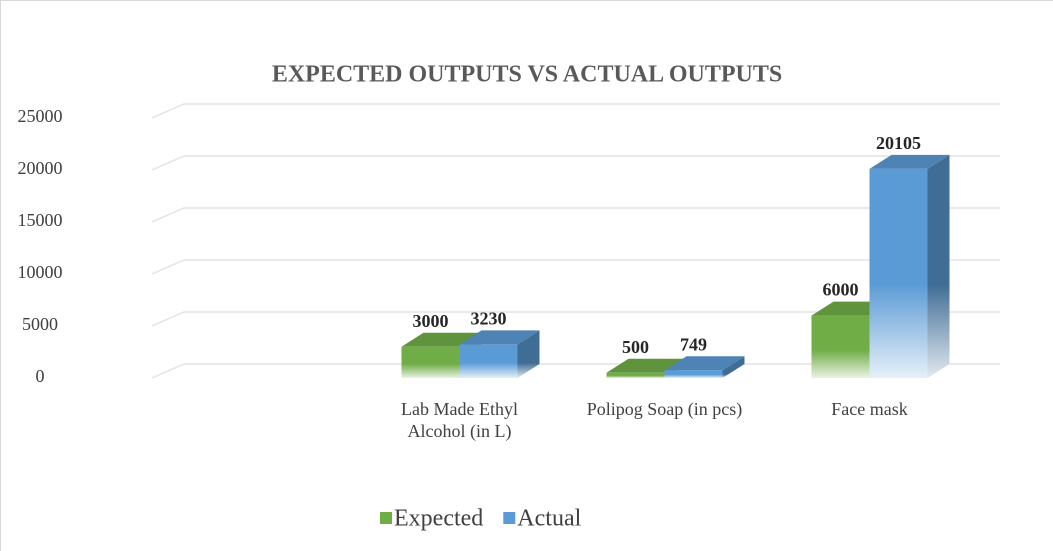 The image size is (1053, 551). I want to click on y-tick-label: 15000, so click(40, 220).